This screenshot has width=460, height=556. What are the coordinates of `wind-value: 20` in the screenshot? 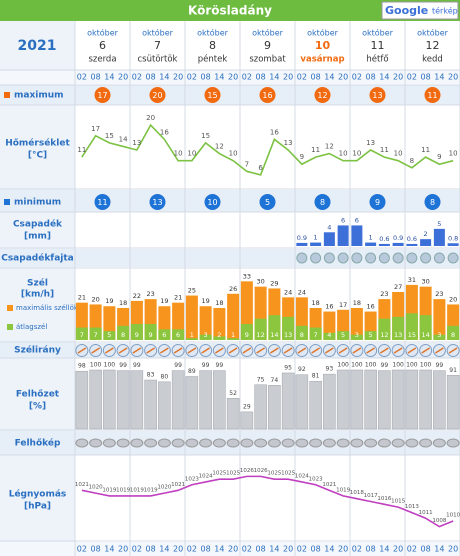 It's located at (95, 299).